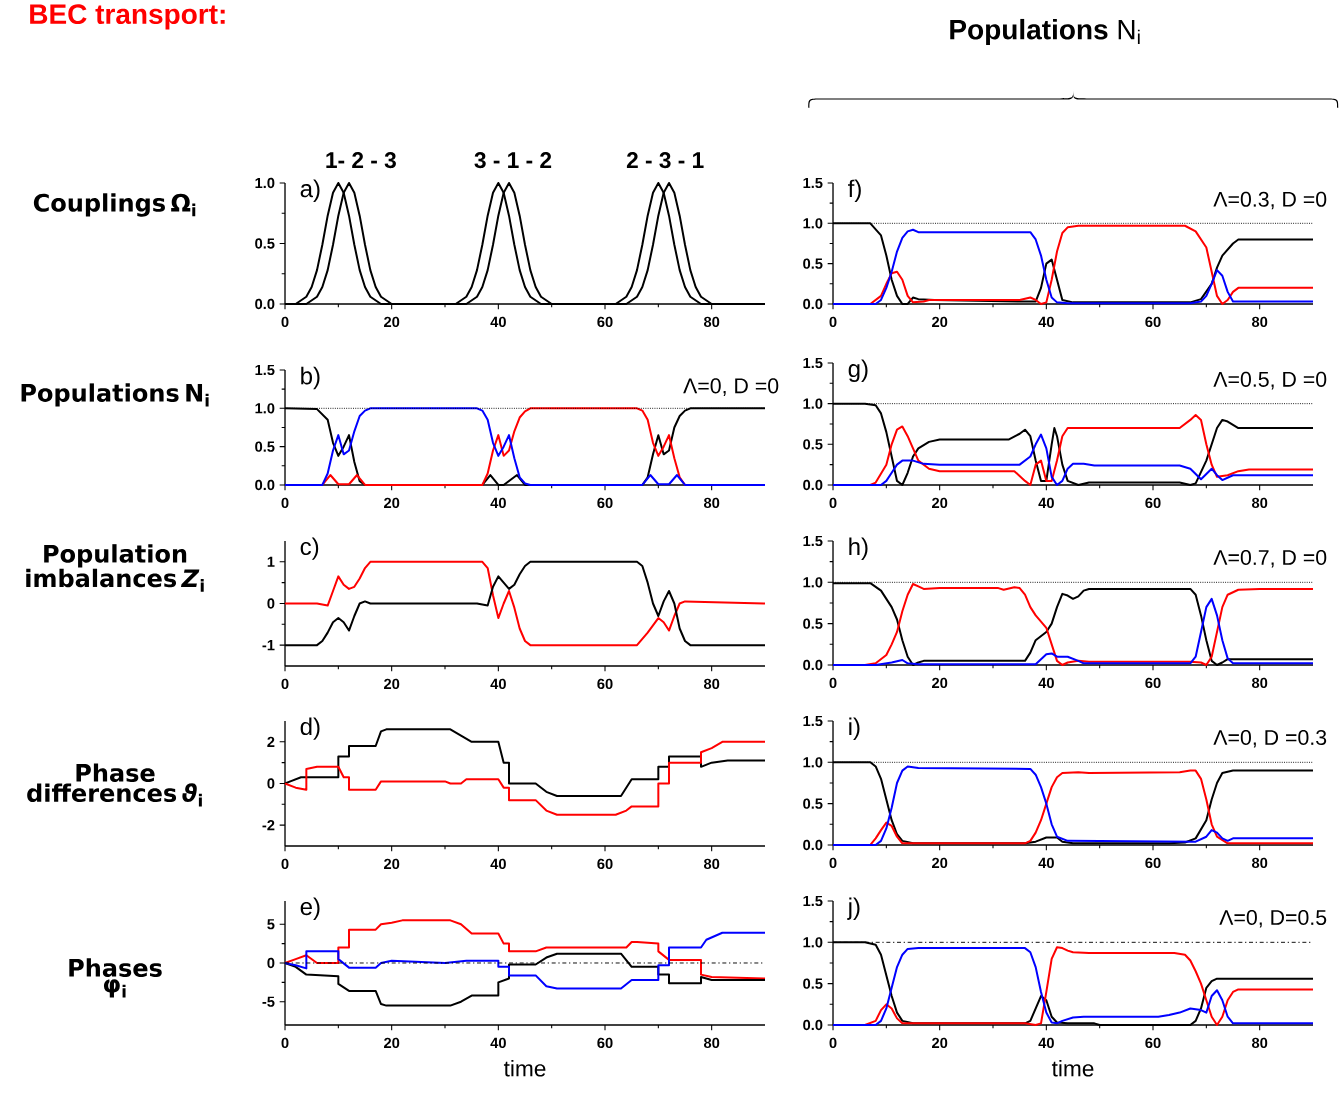  I want to click on chart-title: BEC transport:, so click(127, 17).